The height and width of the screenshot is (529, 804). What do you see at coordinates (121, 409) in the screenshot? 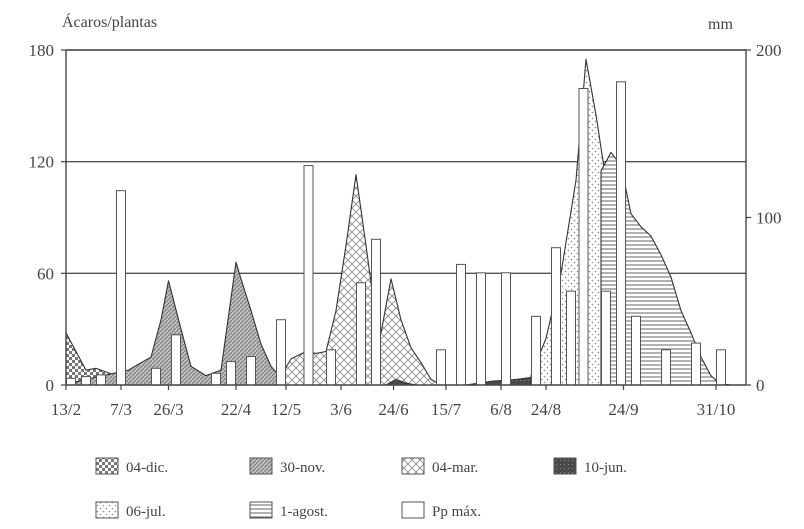
I see `x-tick-label: 7/3` at bounding box center [121, 409].